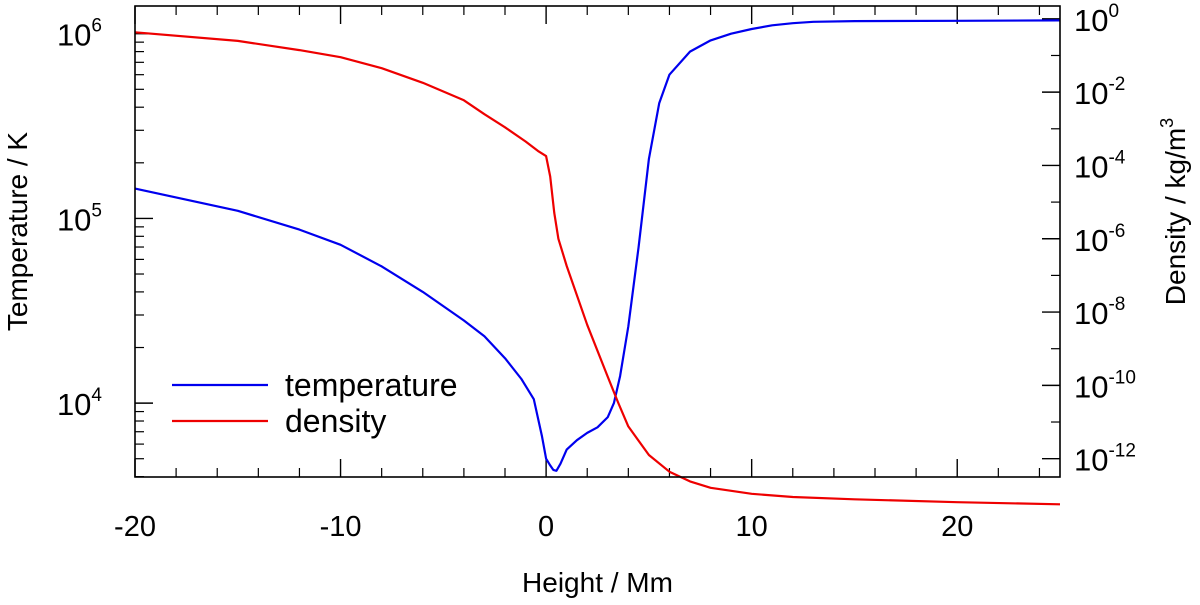 This screenshot has width=1200, height=605. I want to click on left-tick-label: 10⁶, so click(79, 34).